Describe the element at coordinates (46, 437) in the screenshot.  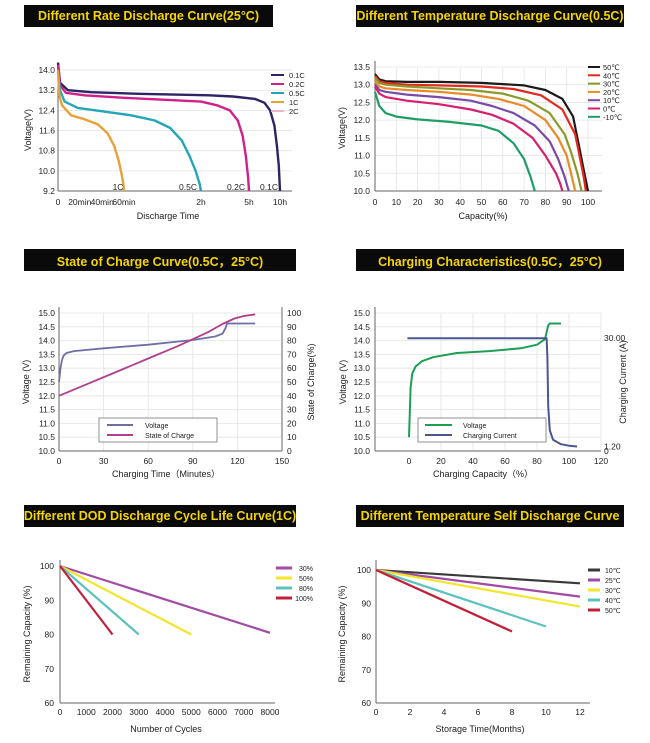
I see `y-tick-label: 10.5` at that location.